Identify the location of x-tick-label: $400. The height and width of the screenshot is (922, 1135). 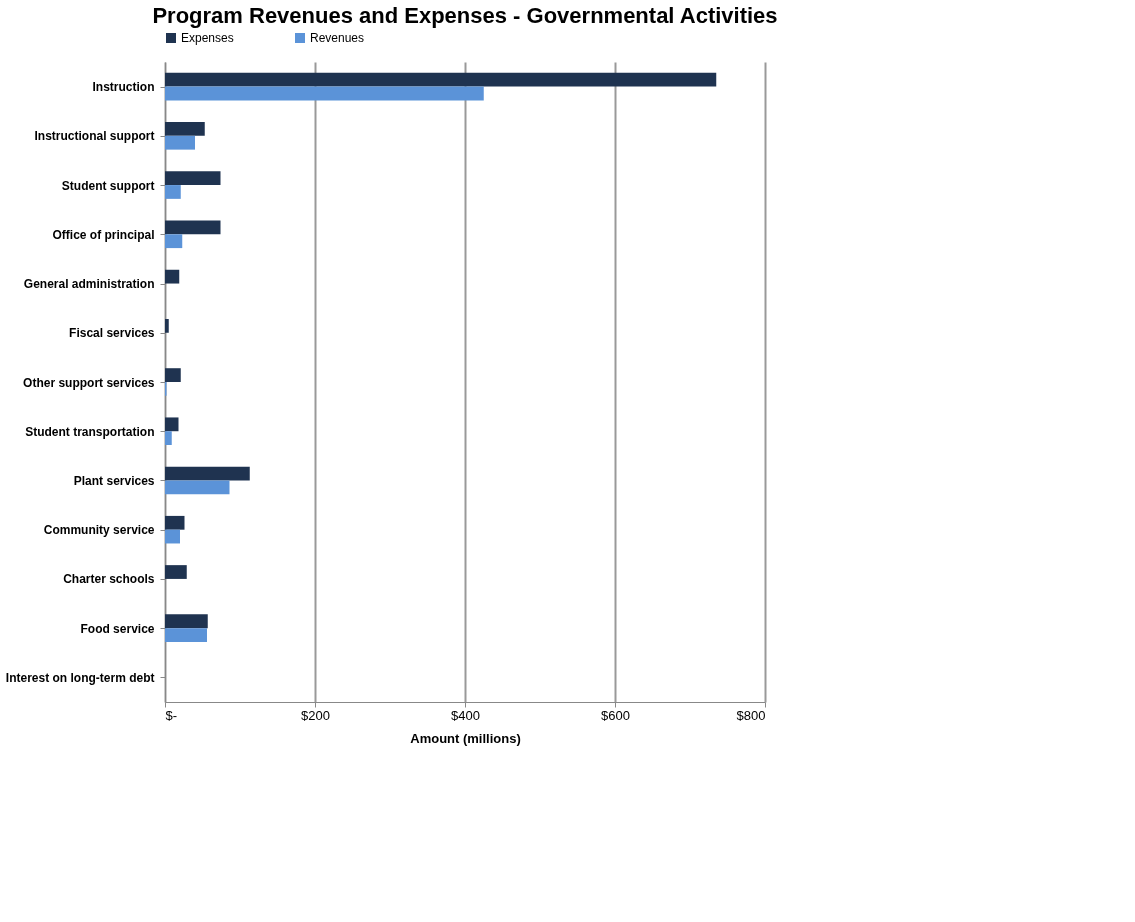
(465, 715).